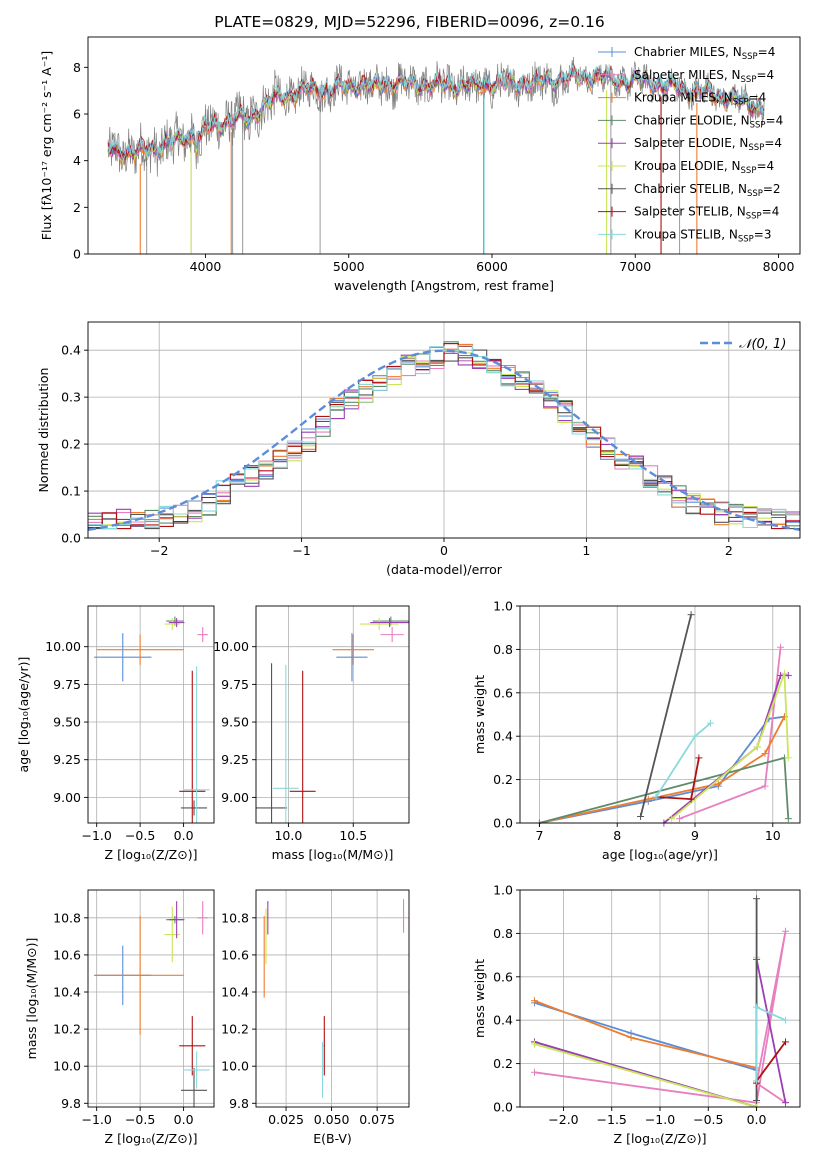 The width and height of the screenshot is (819, 1170). Describe the element at coordinates (703, 235) in the screenshot. I see `legend-label: Kroupa STELIB, NSSP=3` at that location.